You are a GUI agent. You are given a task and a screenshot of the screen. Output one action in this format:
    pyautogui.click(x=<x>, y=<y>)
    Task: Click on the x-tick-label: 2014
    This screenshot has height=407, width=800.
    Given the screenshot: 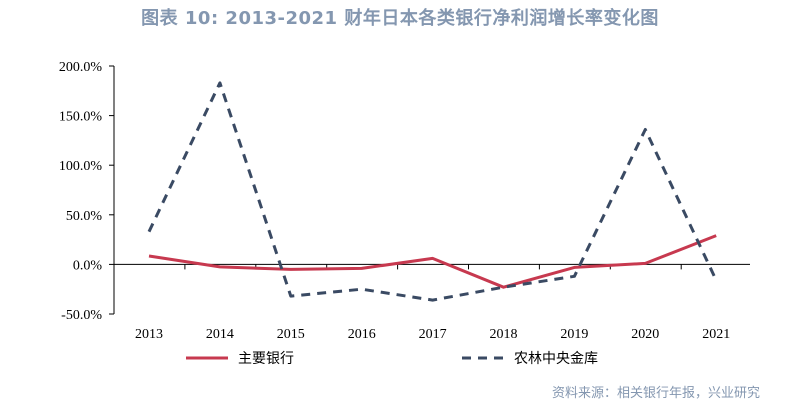 What is the action you would take?
    pyautogui.click(x=220, y=334)
    